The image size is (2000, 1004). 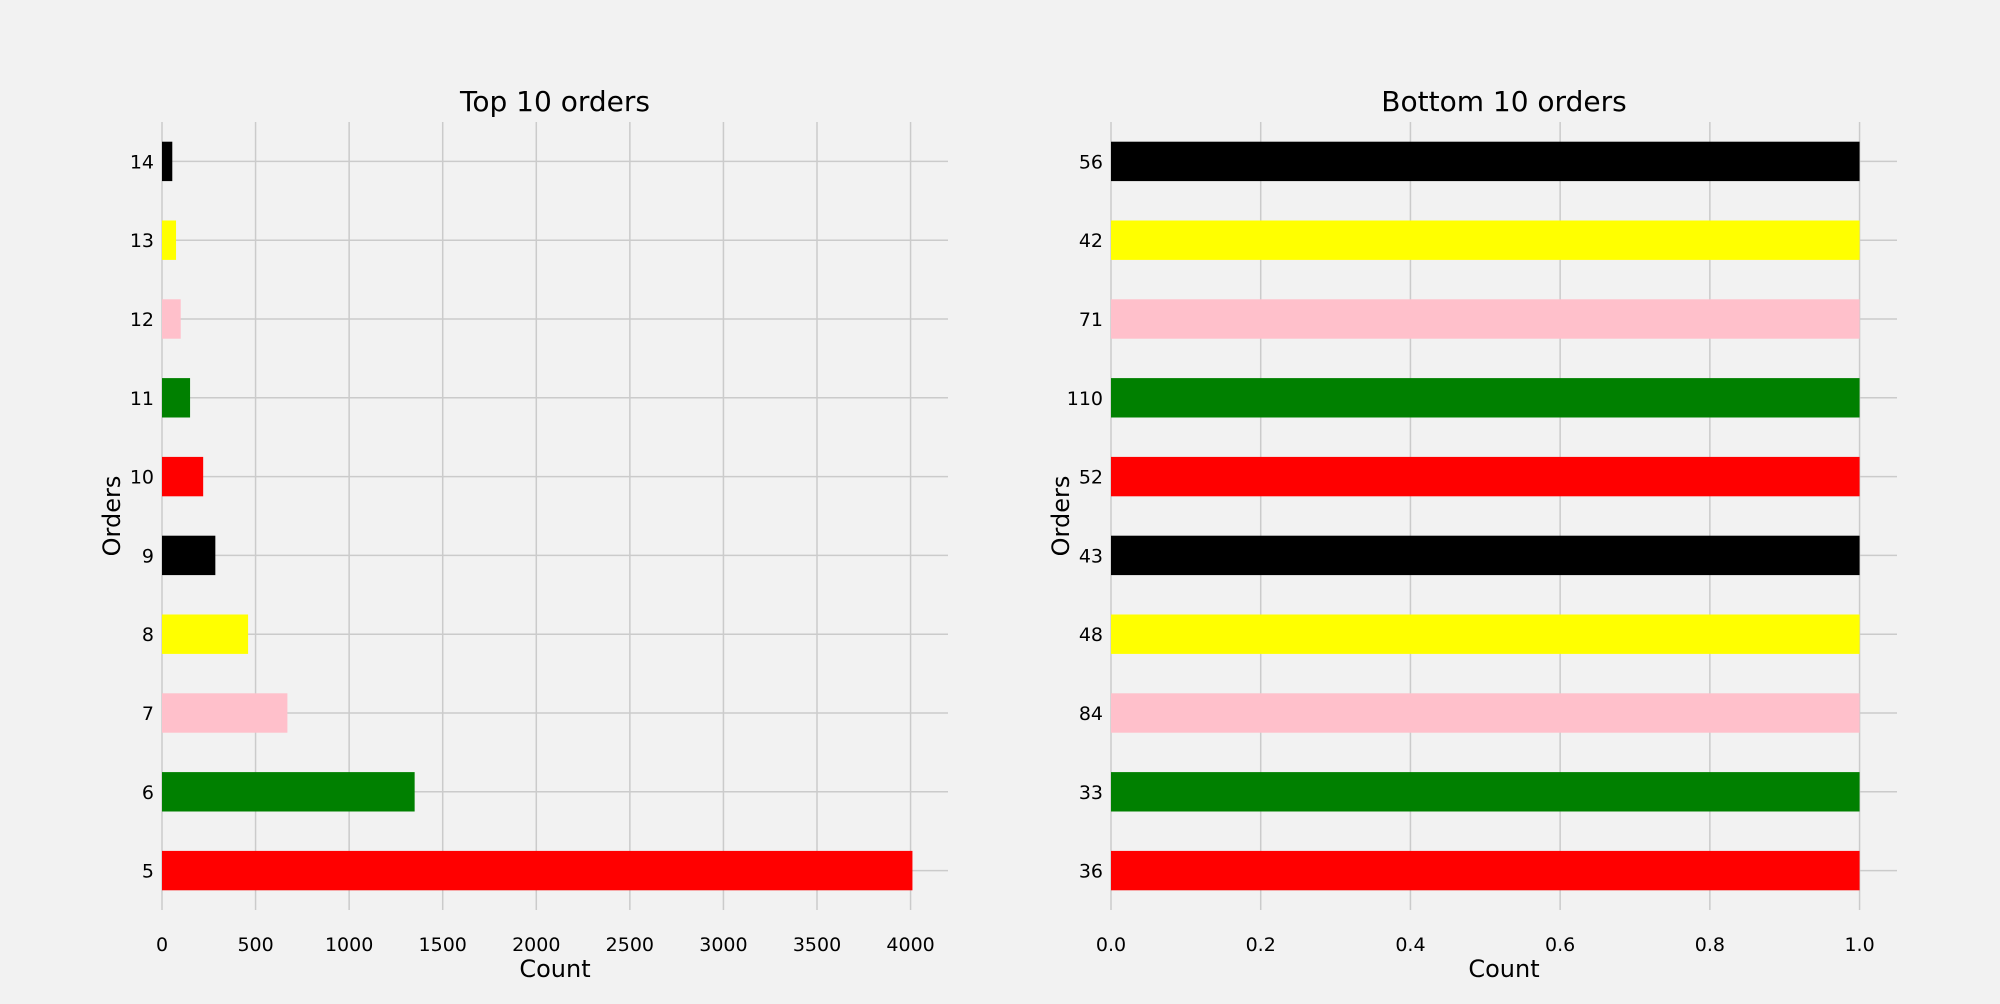 What do you see at coordinates (1710, 945) in the screenshot?
I see `x-tick-label: 0.8` at bounding box center [1710, 945].